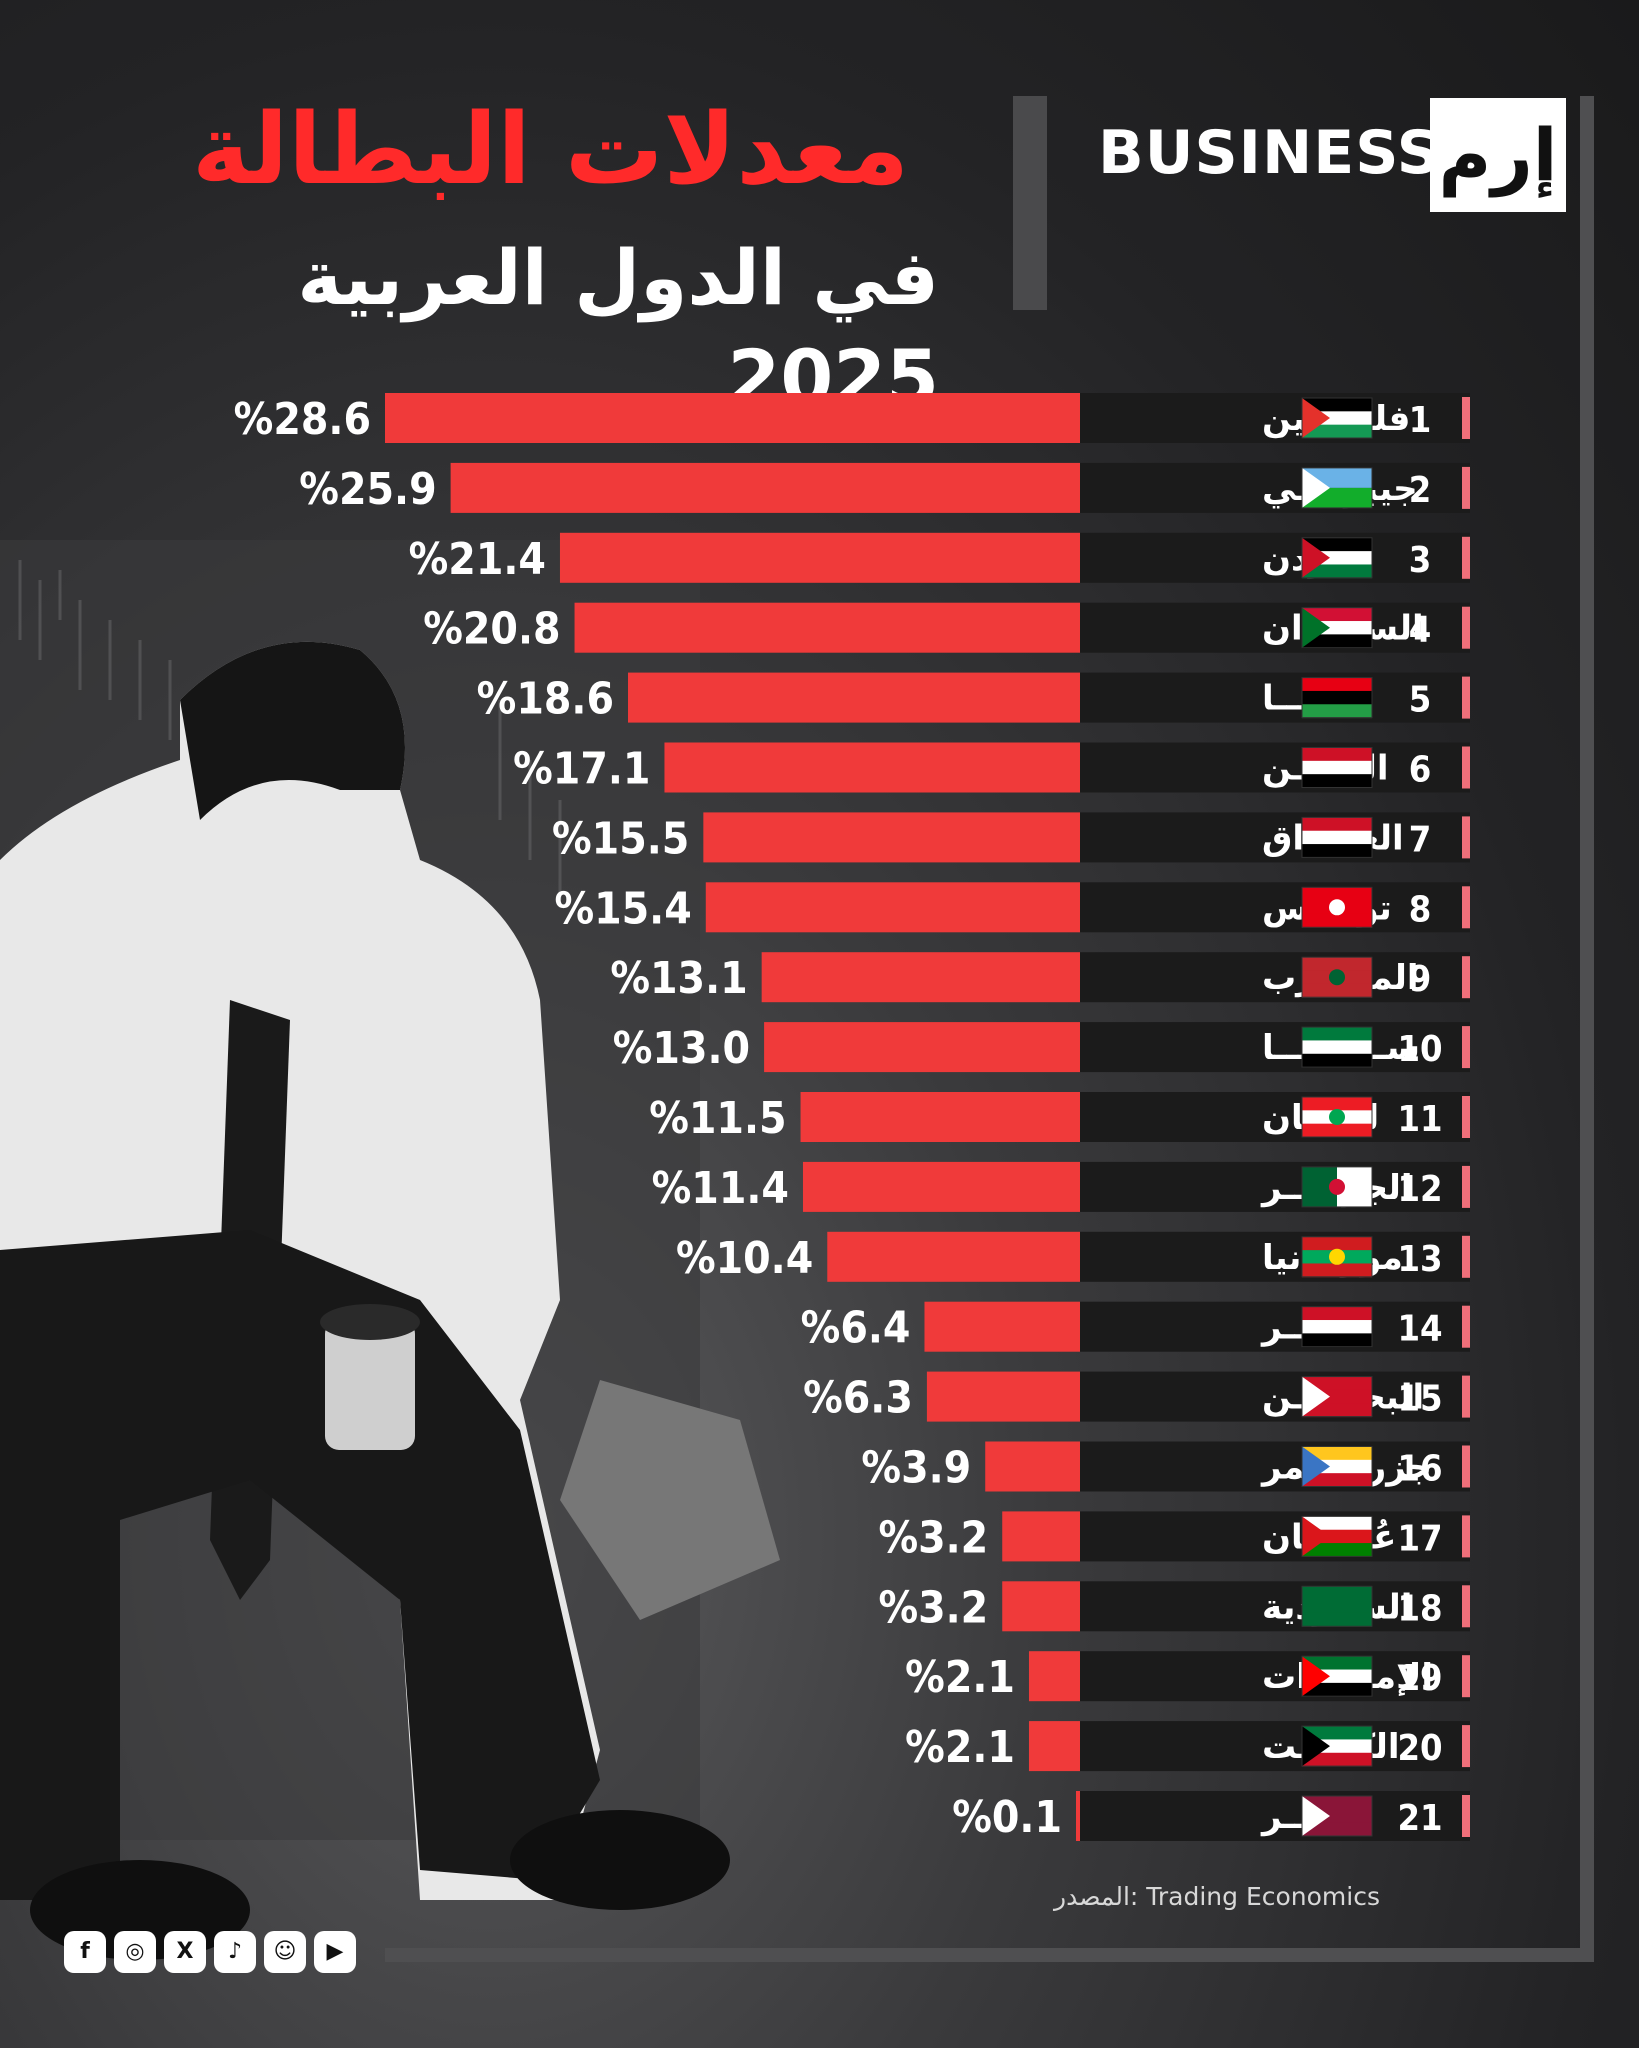 This screenshot has height=2048, width=1639. What do you see at coordinates (720, 1188) in the screenshot?
I see `value-label: %11.4` at bounding box center [720, 1188].